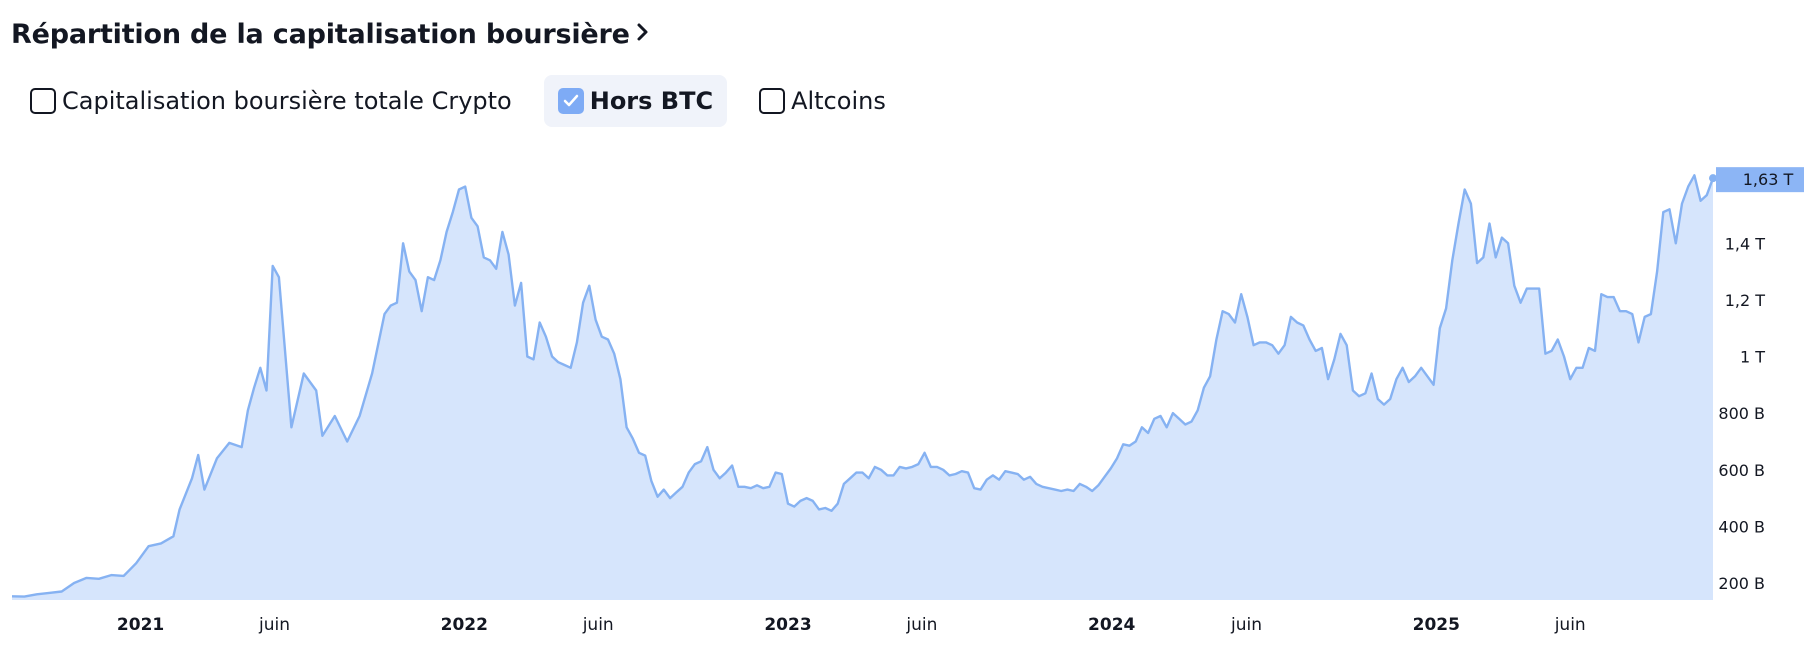 This screenshot has height=663, width=1807. I want to click on last-point-marker, so click(1713, 178).